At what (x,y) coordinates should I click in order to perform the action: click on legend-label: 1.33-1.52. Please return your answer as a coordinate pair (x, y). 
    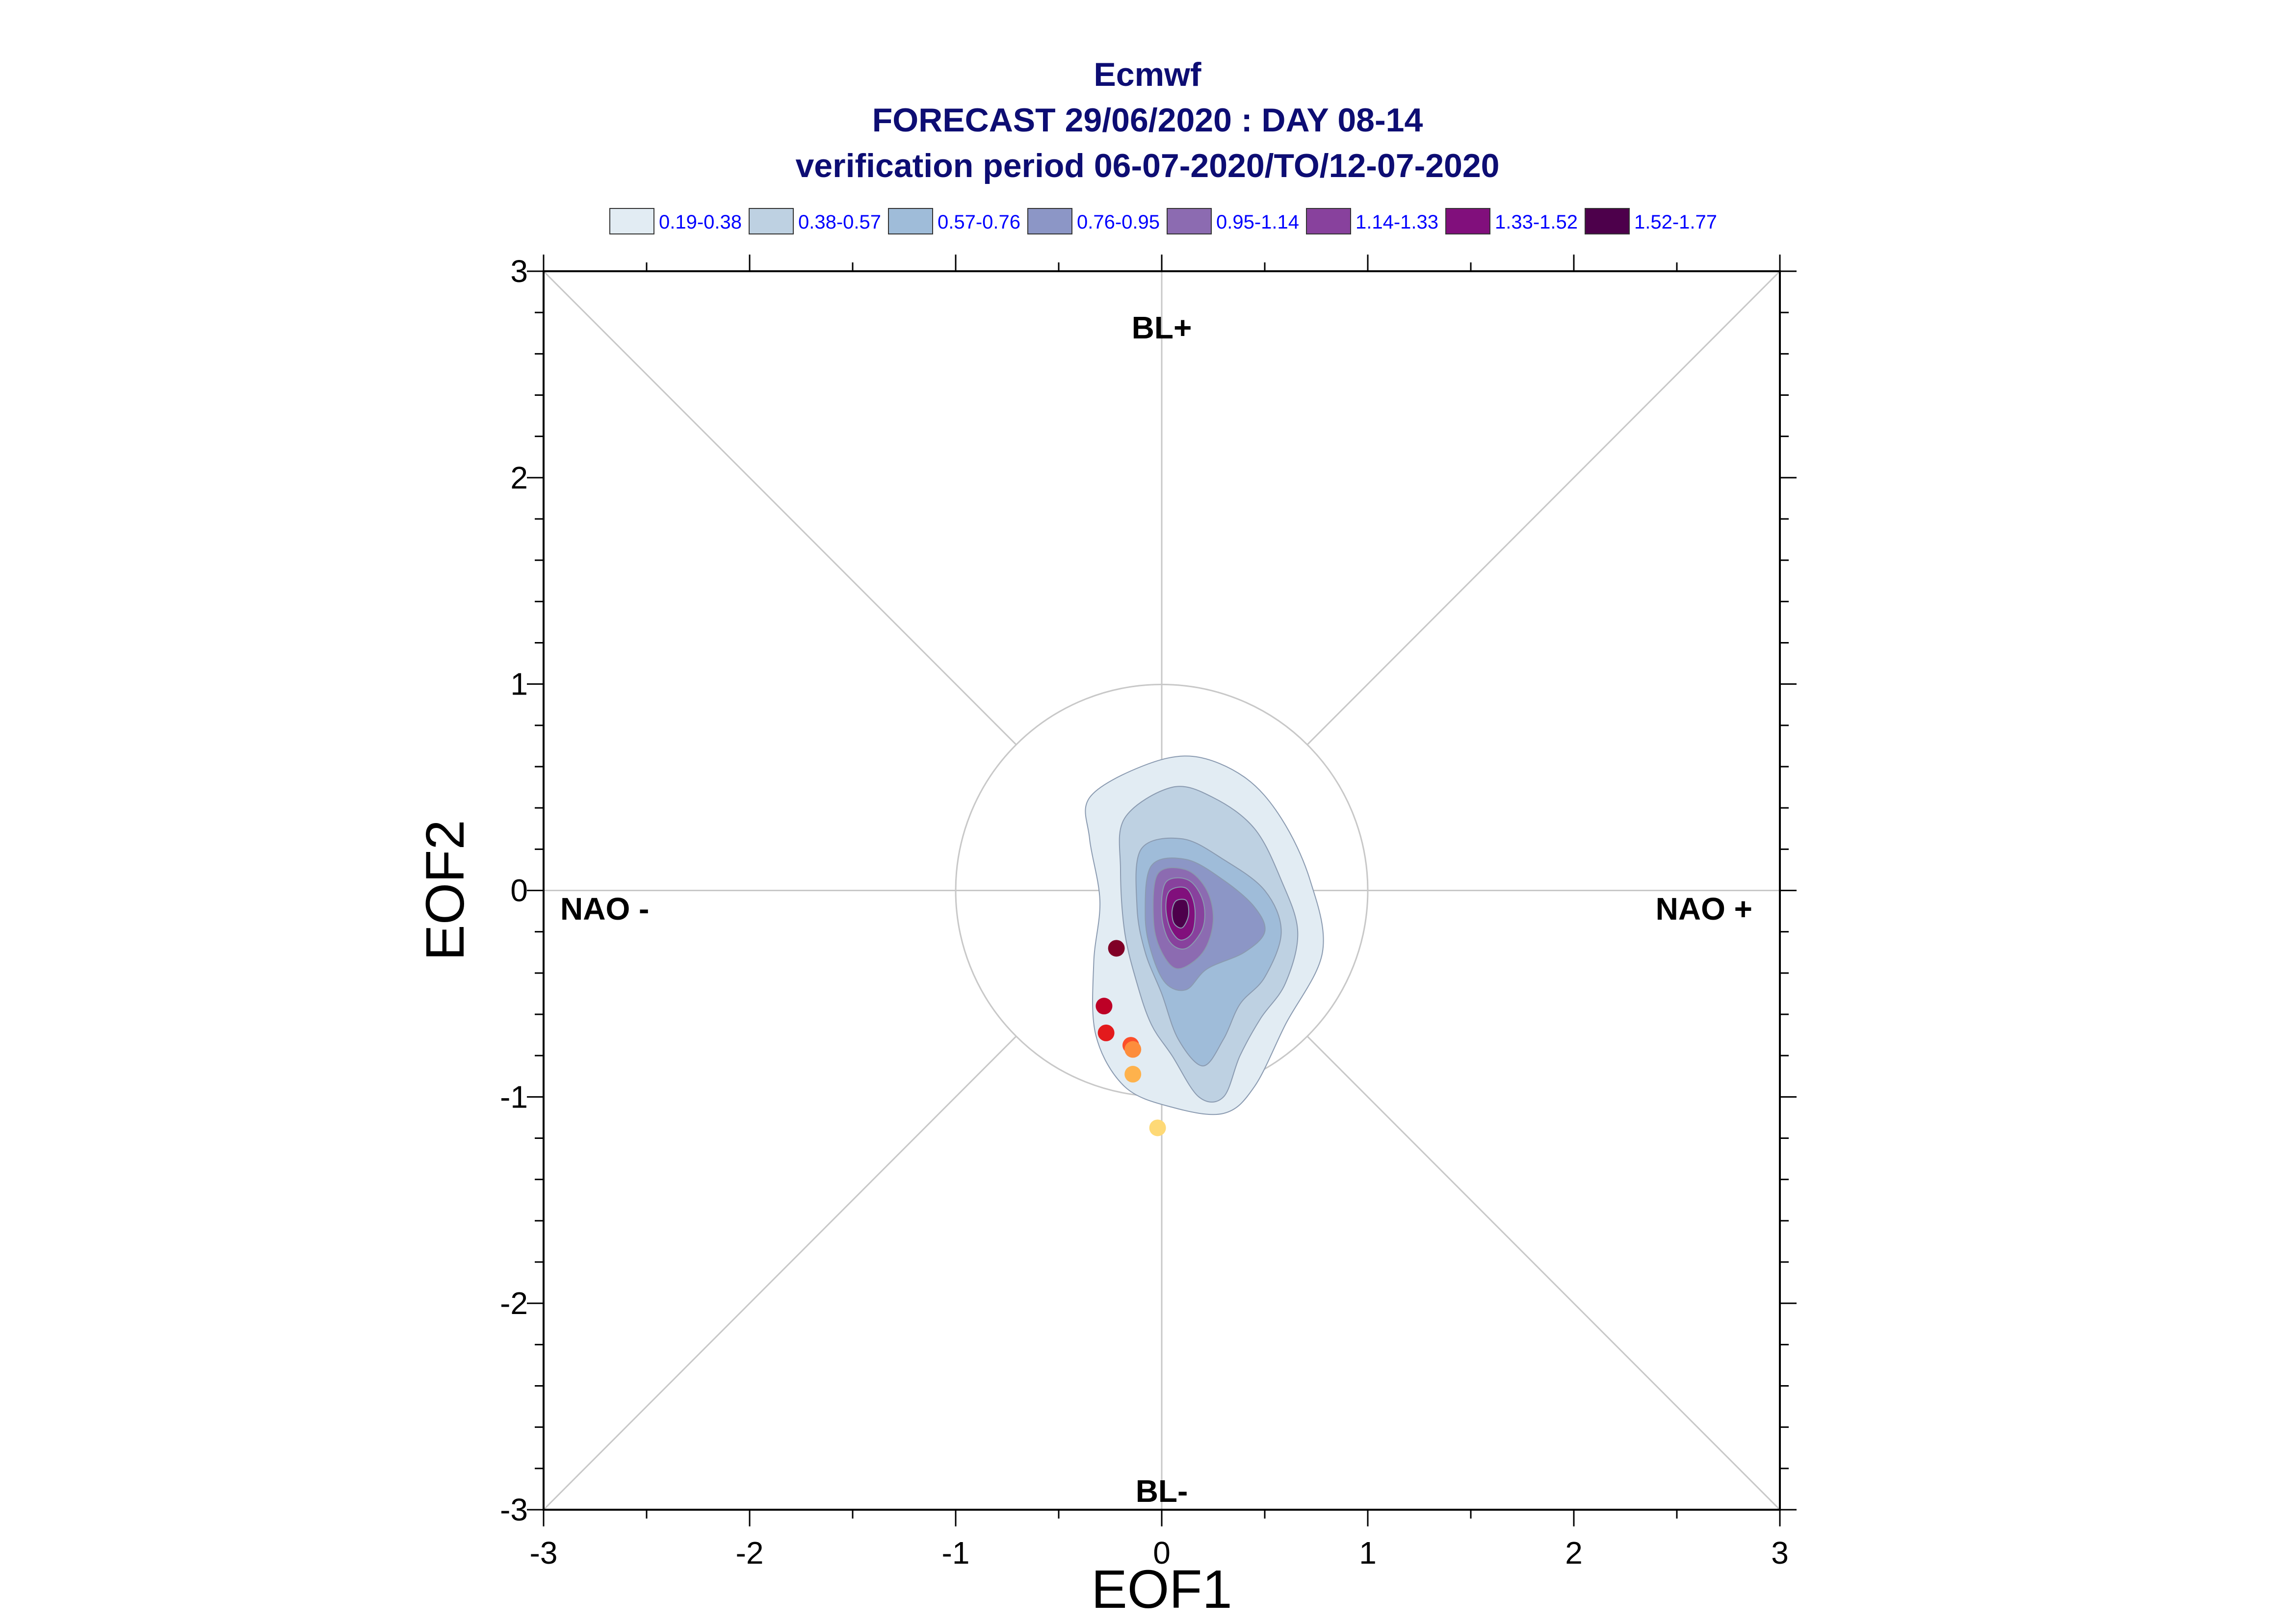
    Looking at the image, I should click on (1536, 222).